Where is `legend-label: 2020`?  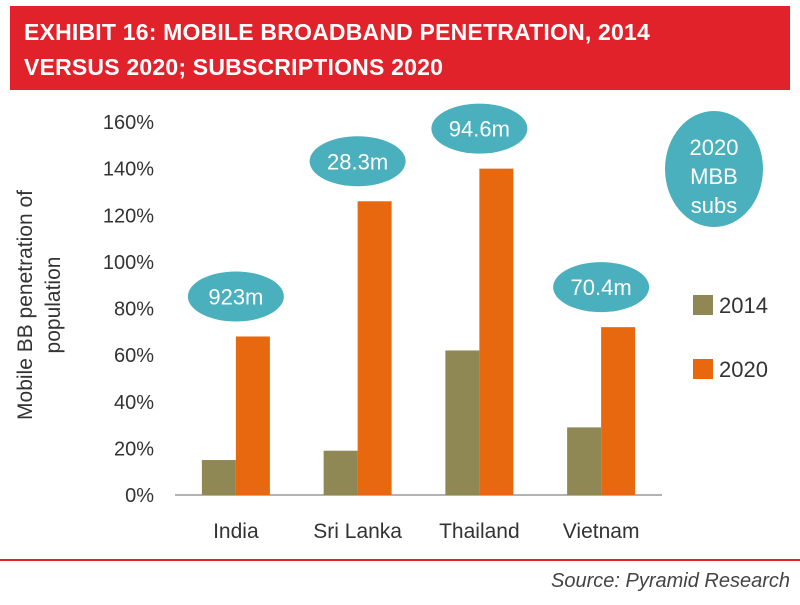 legend-label: 2020 is located at coordinates (743, 369).